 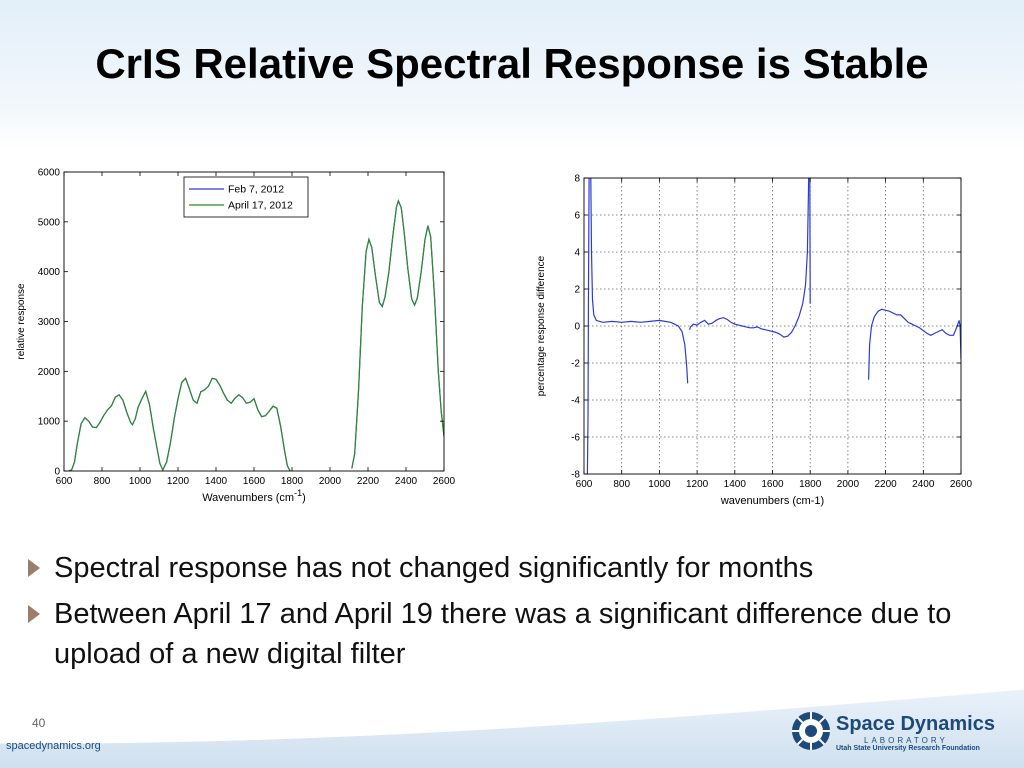 I want to click on footer-swoosh, so click(x=512, y=726).